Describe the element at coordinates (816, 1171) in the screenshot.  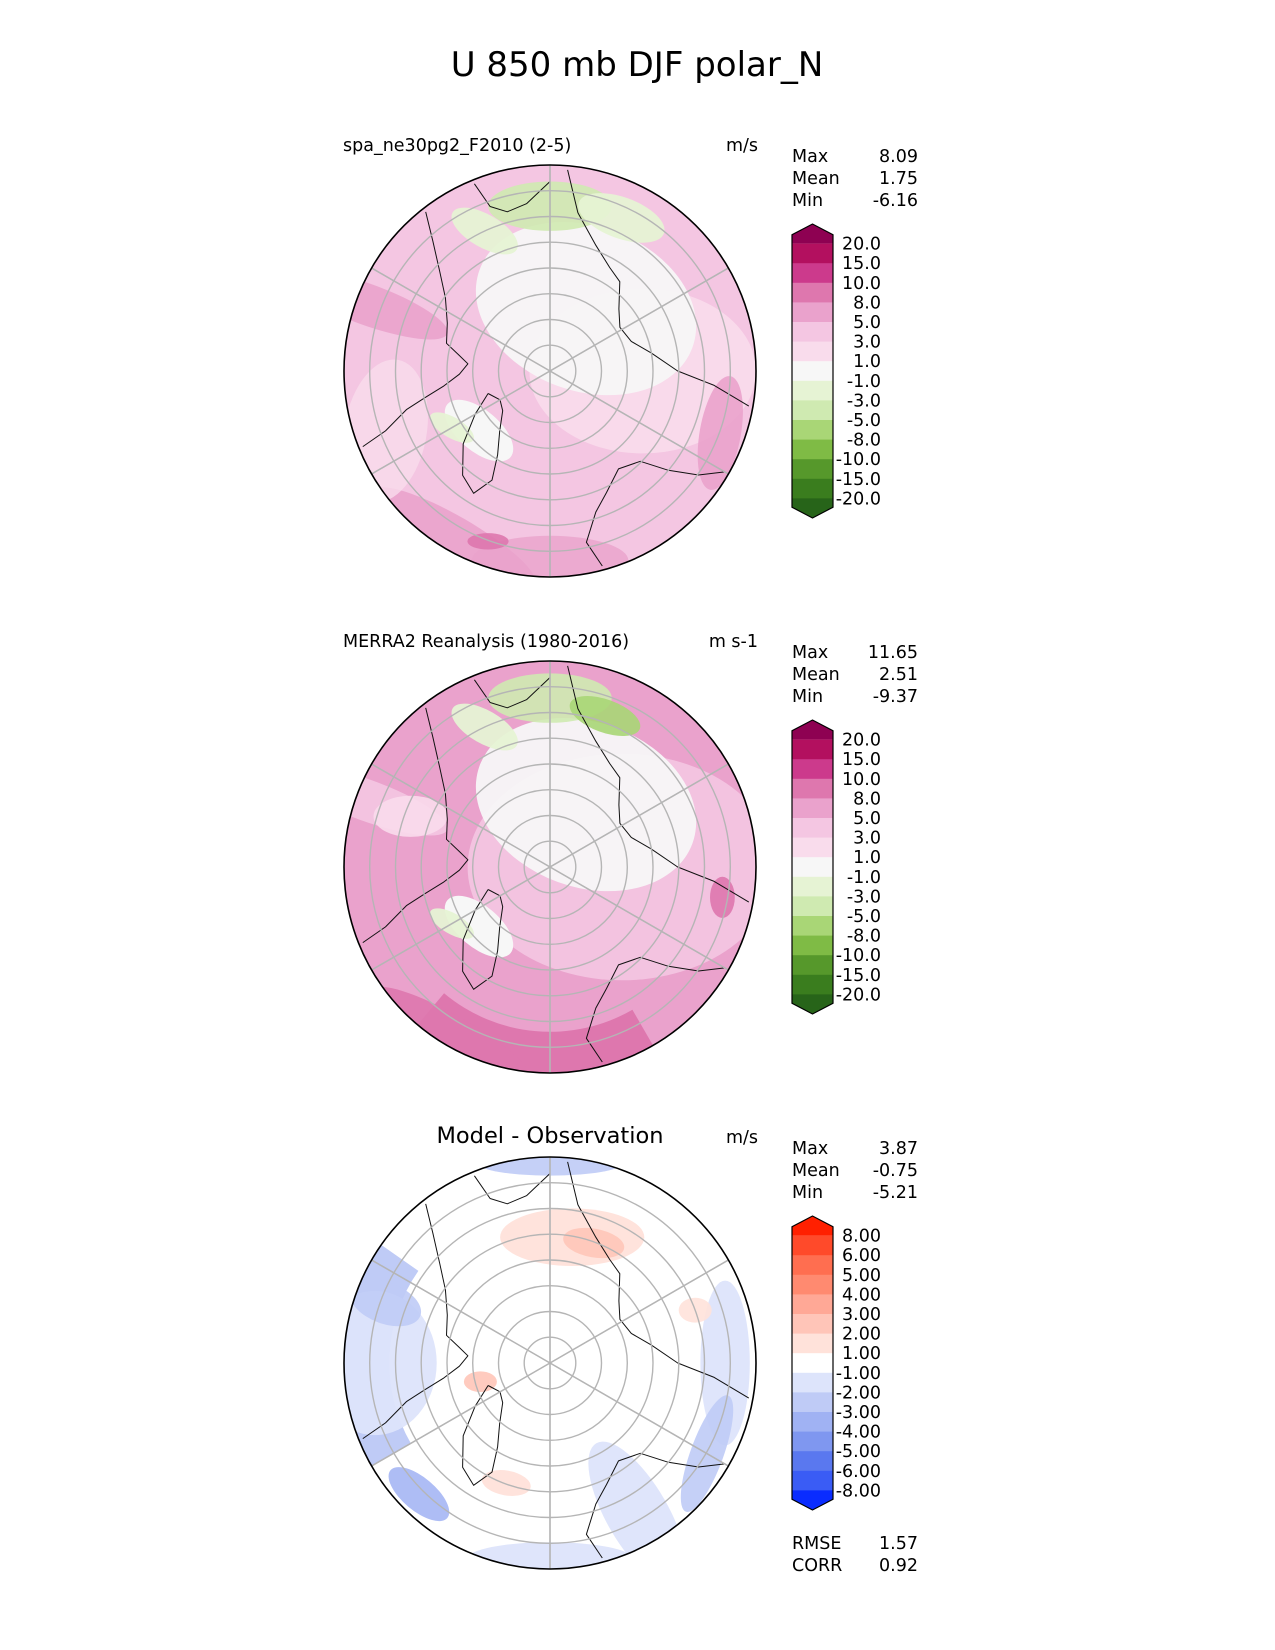
I see `stat-label: Mean` at that location.